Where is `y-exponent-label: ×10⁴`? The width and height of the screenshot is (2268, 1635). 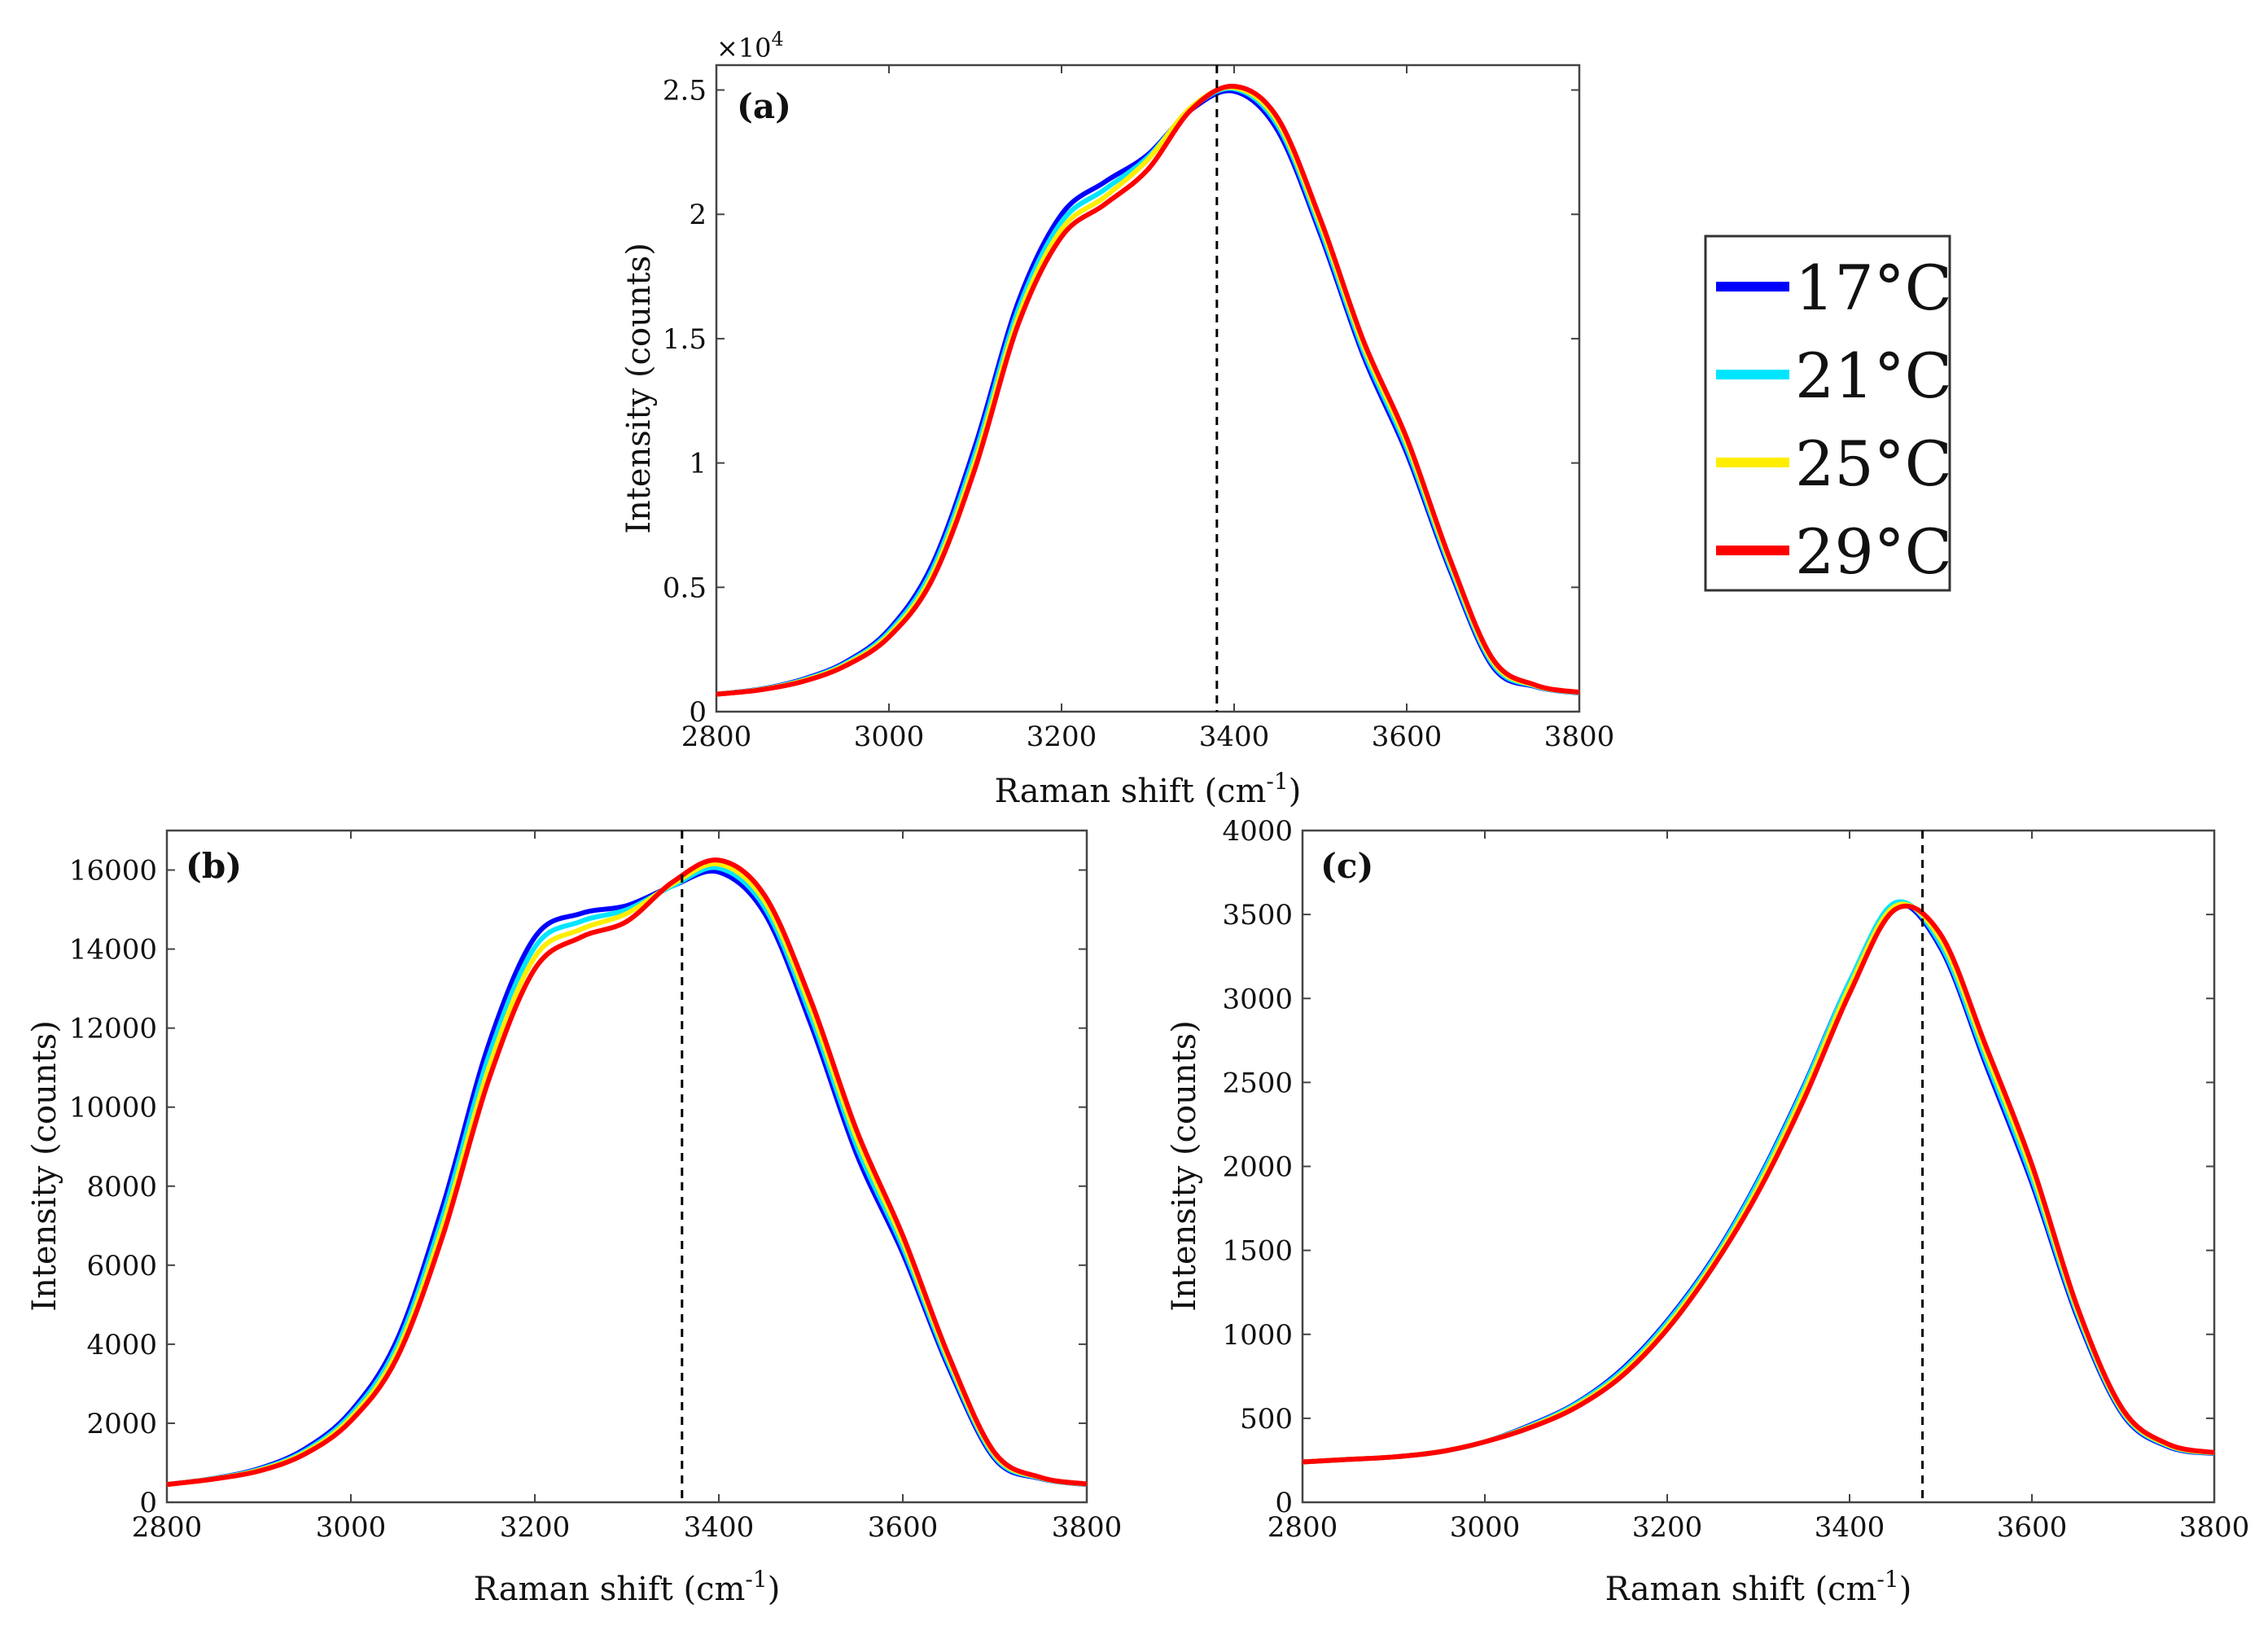
y-exponent-label: ×10⁴ is located at coordinates (750, 46).